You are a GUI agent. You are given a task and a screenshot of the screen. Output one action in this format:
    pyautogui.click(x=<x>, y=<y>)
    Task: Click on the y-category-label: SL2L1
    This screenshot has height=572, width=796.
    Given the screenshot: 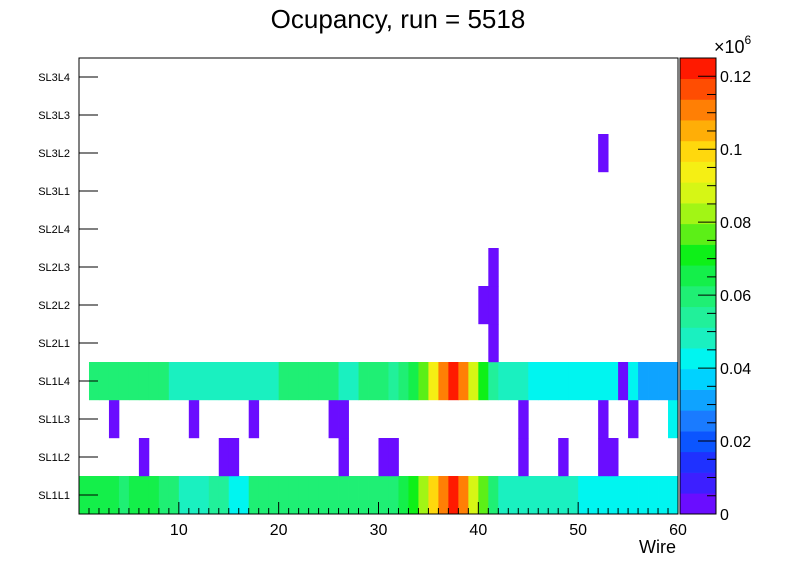 What is the action you would take?
    pyautogui.click(x=54, y=344)
    